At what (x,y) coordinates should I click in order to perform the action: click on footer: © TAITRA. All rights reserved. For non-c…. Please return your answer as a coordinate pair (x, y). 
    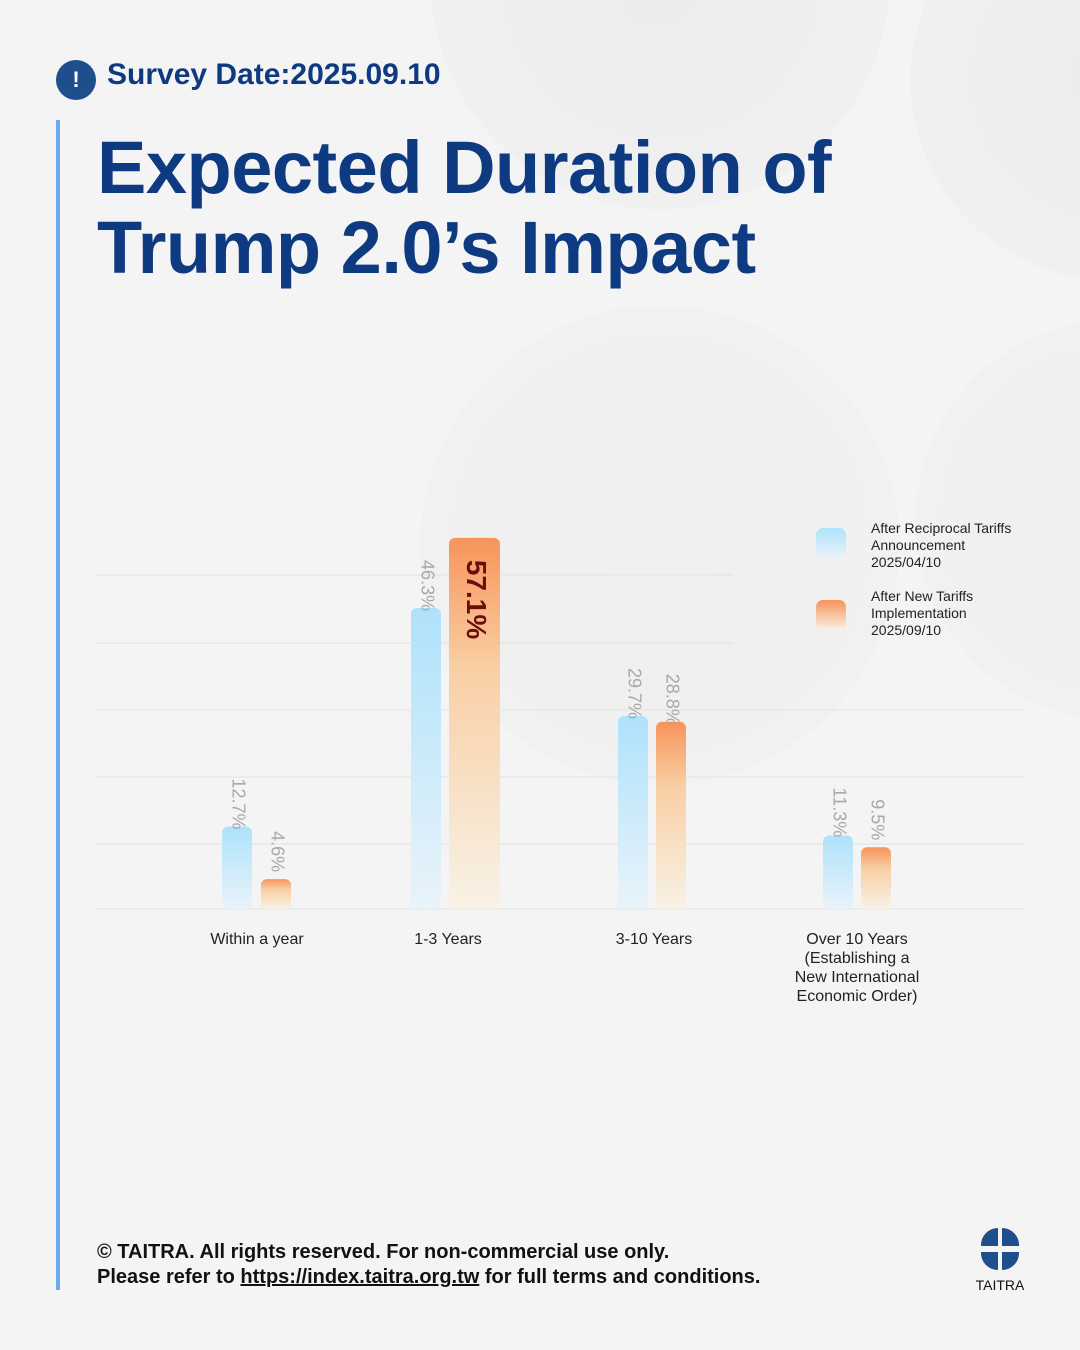
    Looking at the image, I should click on (507, 1265).